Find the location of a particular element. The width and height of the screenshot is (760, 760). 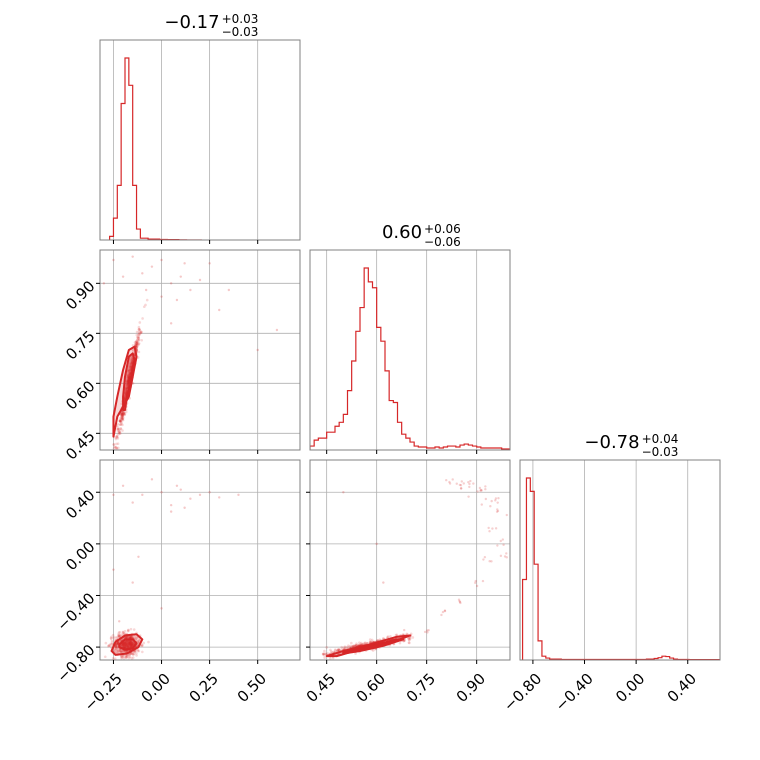

x-tick-label: 0.45 is located at coordinates (321, 688).